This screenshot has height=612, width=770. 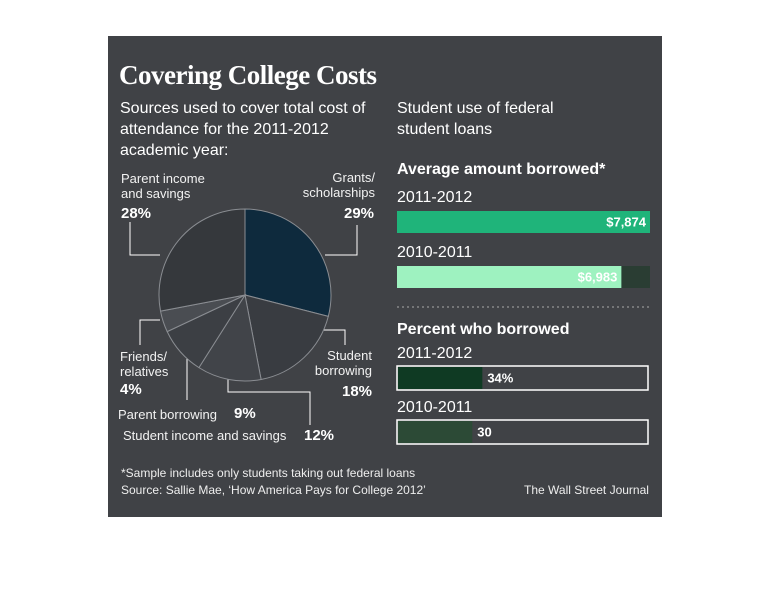 What do you see at coordinates (205, 435) in the screenshot?
I see `slice-label: Student income and savings` at bounding box center [205, 435].